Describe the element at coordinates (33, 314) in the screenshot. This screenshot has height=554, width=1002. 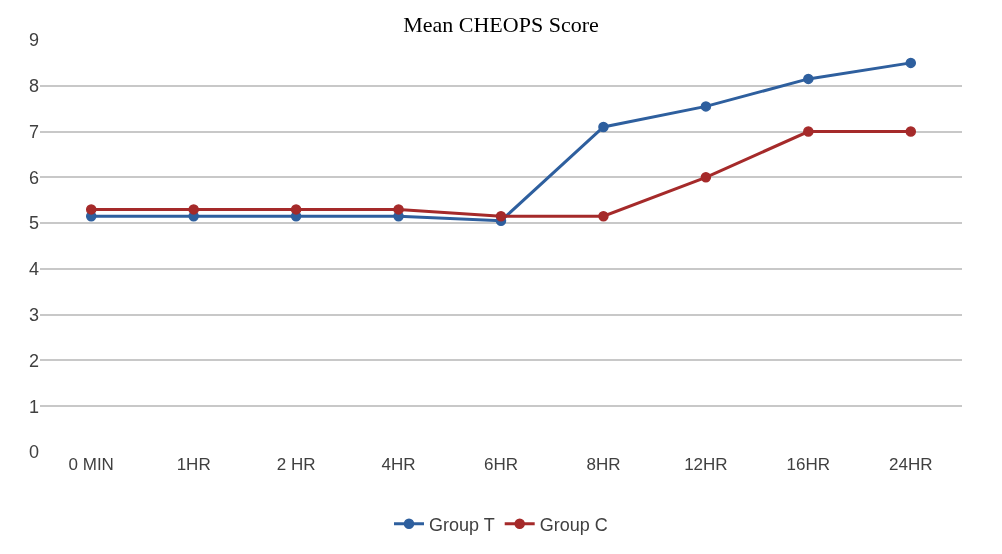
I see `y-tick-label: 3` at that location.